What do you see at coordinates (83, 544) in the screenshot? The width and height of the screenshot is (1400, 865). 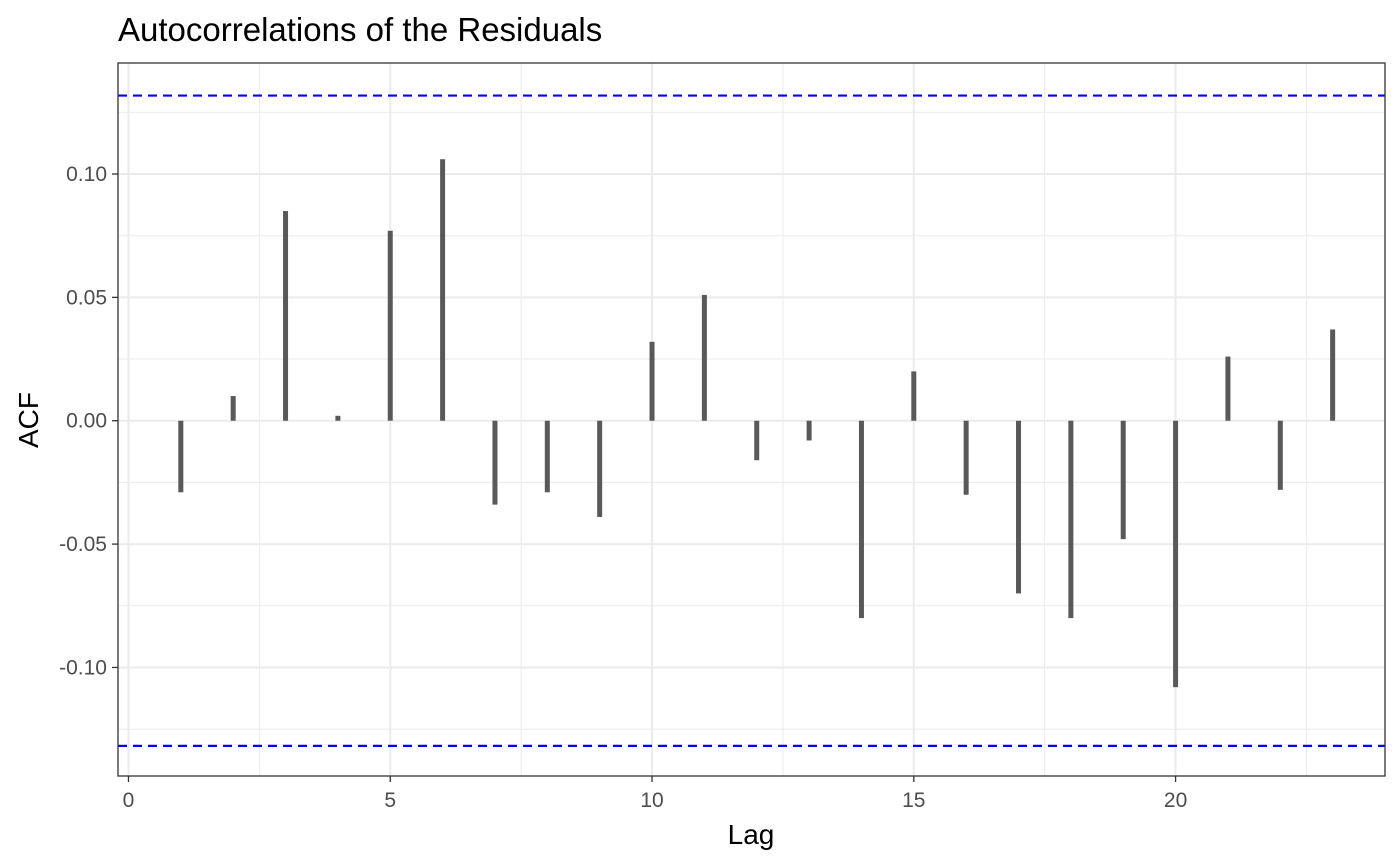 I see `y-tick-label: -0.05` at bounding box center [83, 544].